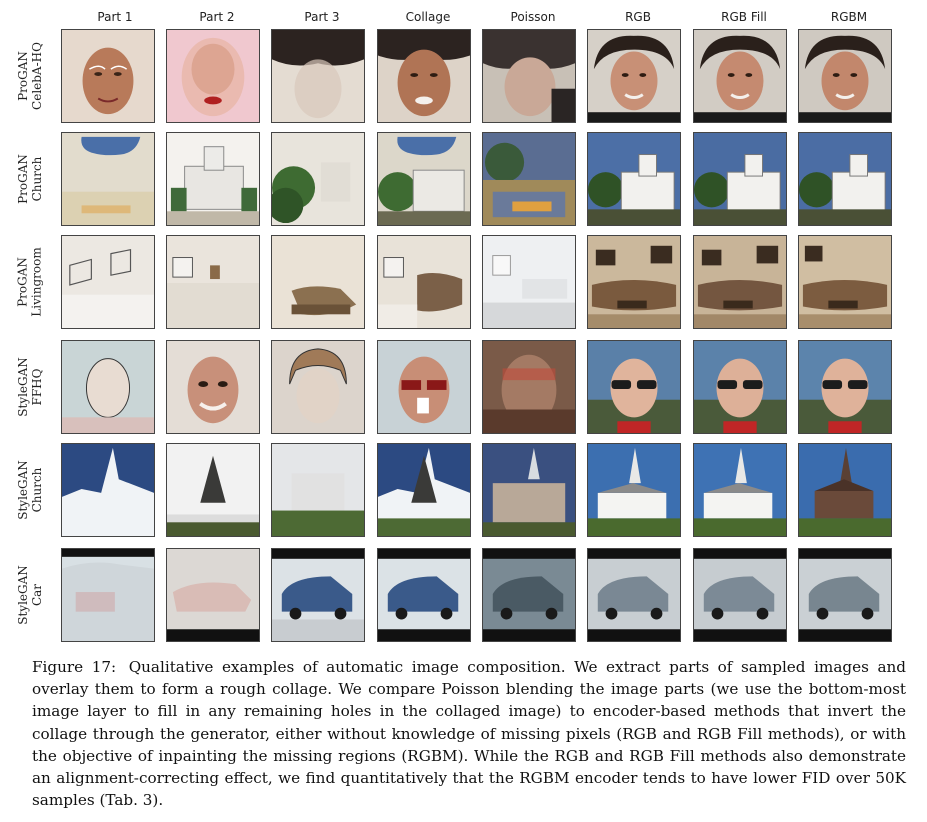  Describe the element at coordinates (108, 595) in the screenshot. I see `image-stylegan-car-part1` at that location.